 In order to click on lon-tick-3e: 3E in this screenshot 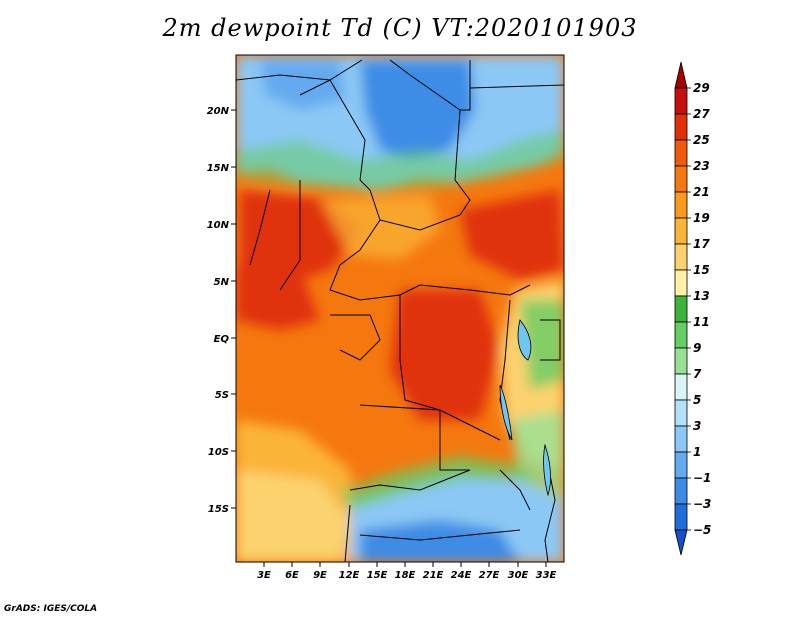, I will do `click(264, 575)`.